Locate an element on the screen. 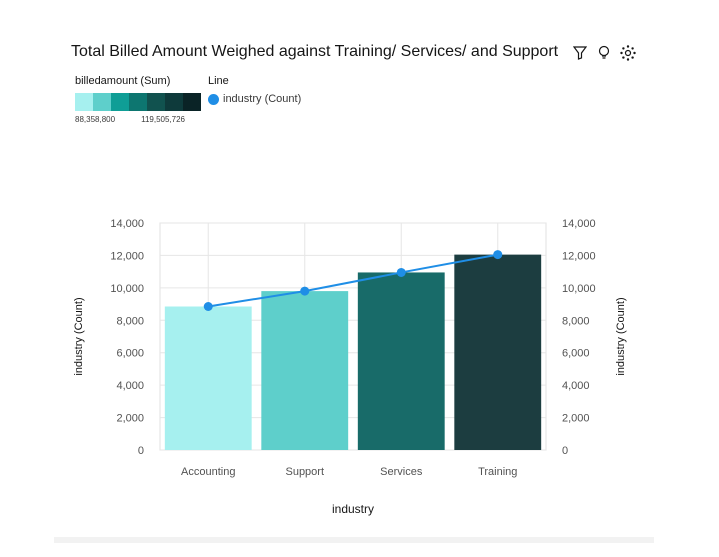 The height and width of the screenshot is (557, 719). filter-icon is located at coordinates (580, 53).